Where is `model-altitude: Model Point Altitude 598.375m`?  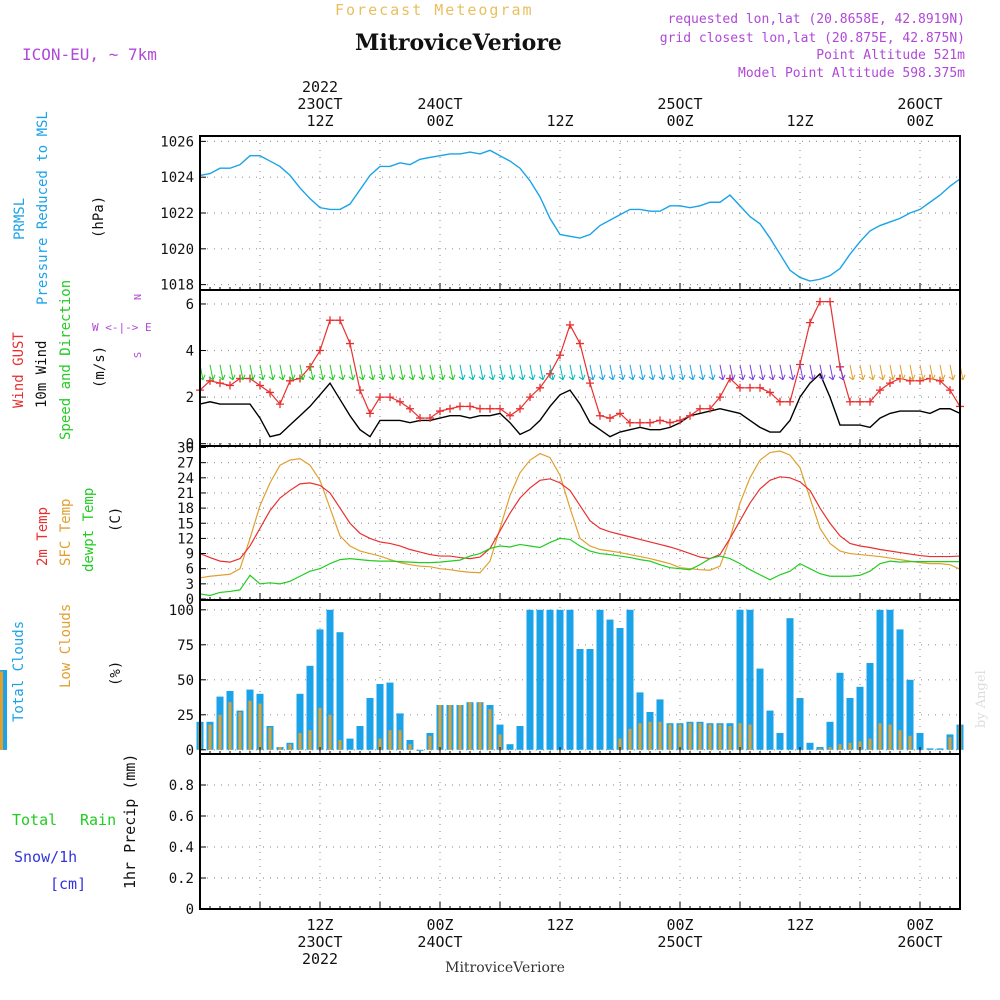 model-altitude: Model Point Altitude 598.375m is located at coordinates (851, 73).